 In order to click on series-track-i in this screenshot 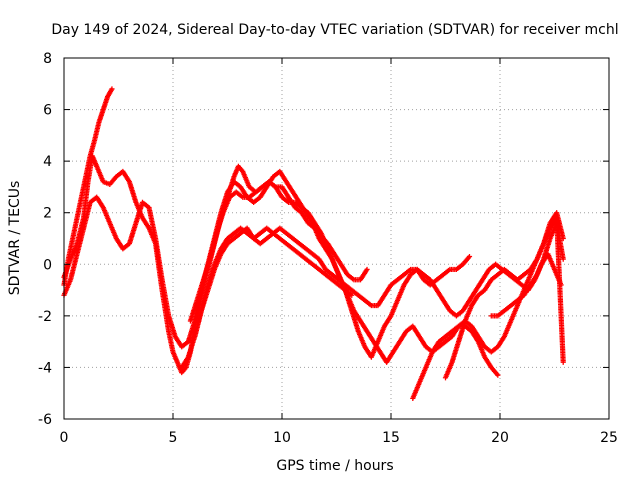, I will do `click(527, 269)`.